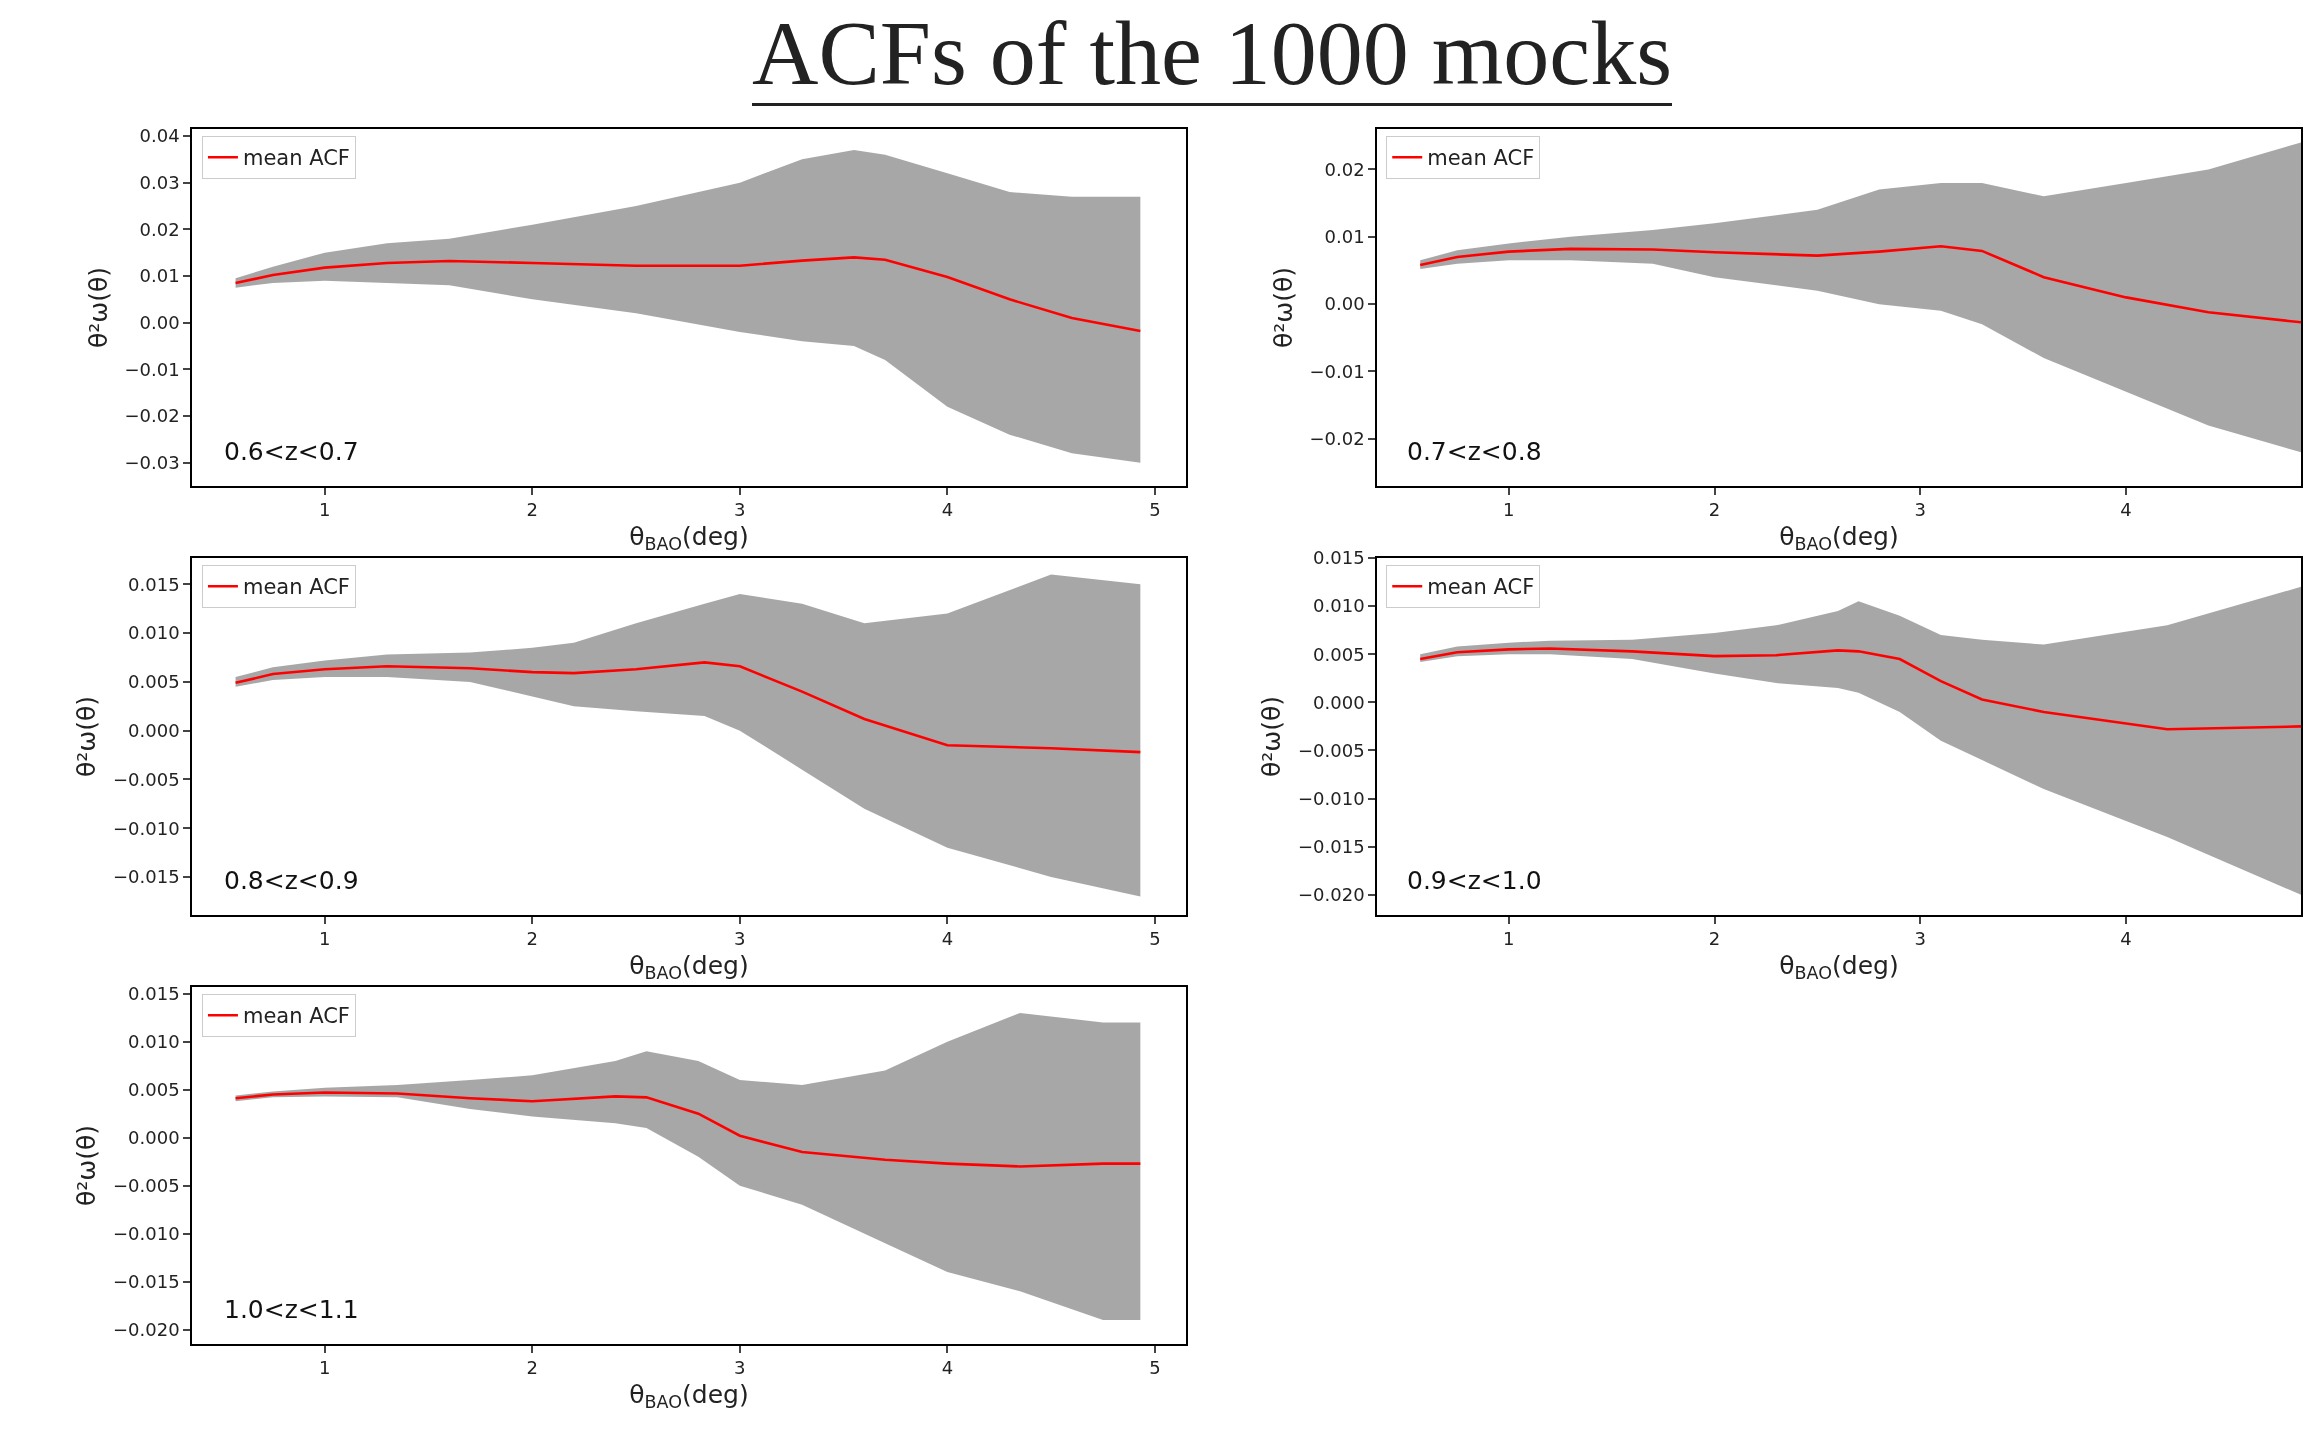 The height and width of the screenshot is (1430, 2303). What do you see at coordinates (159, 182) in the screenshot?
I see `y-tick-label: 0.03` at bounding box center [159, 182].